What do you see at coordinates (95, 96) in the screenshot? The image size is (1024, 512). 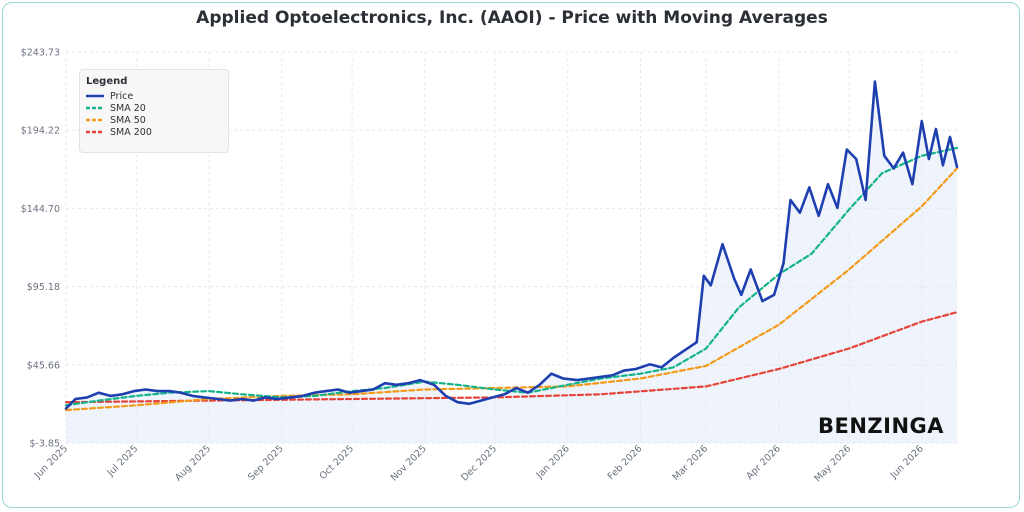 I see `legend-swatch-price` at bounding box center [95, 96].